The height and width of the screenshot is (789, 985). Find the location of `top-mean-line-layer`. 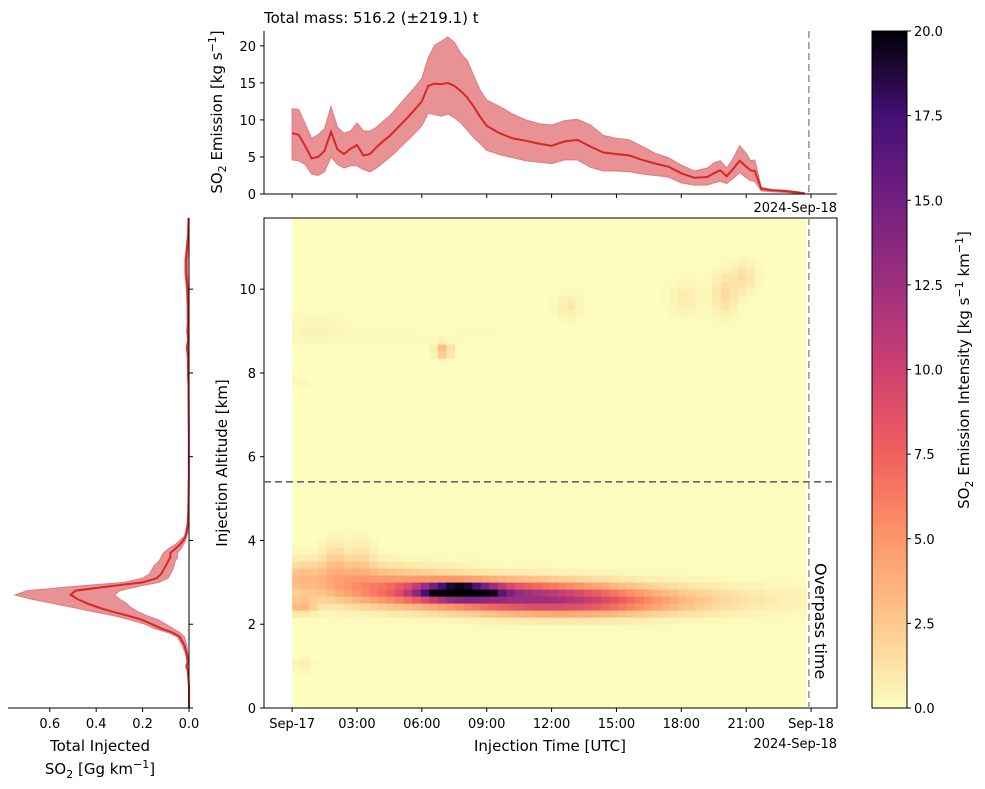

top-mean-line-layer is located at coordinates (548, 138).